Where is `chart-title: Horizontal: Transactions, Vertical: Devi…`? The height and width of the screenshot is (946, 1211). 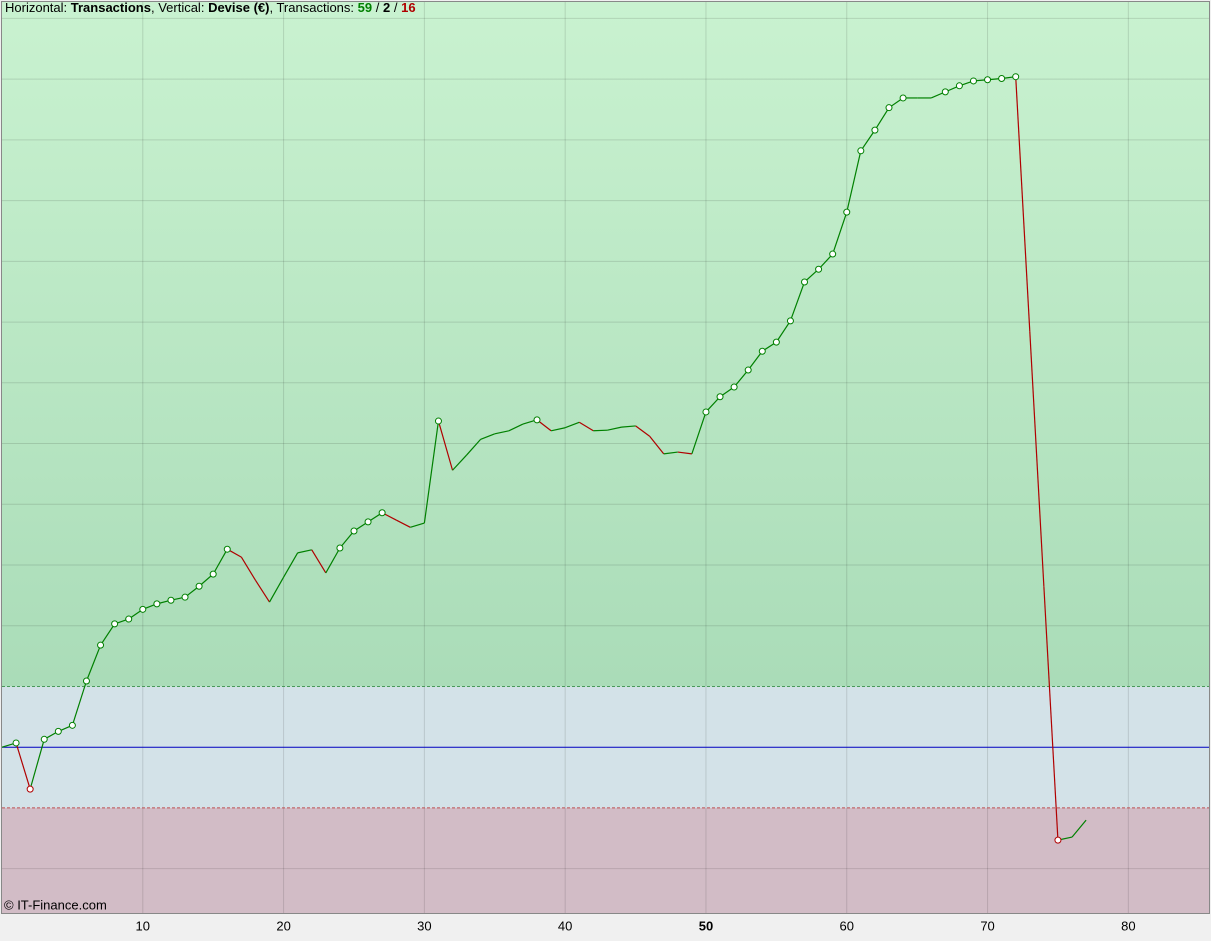
chart-title: Horizontal: Transactions, Vertical: Devi… is located at coordinates (210, 7).